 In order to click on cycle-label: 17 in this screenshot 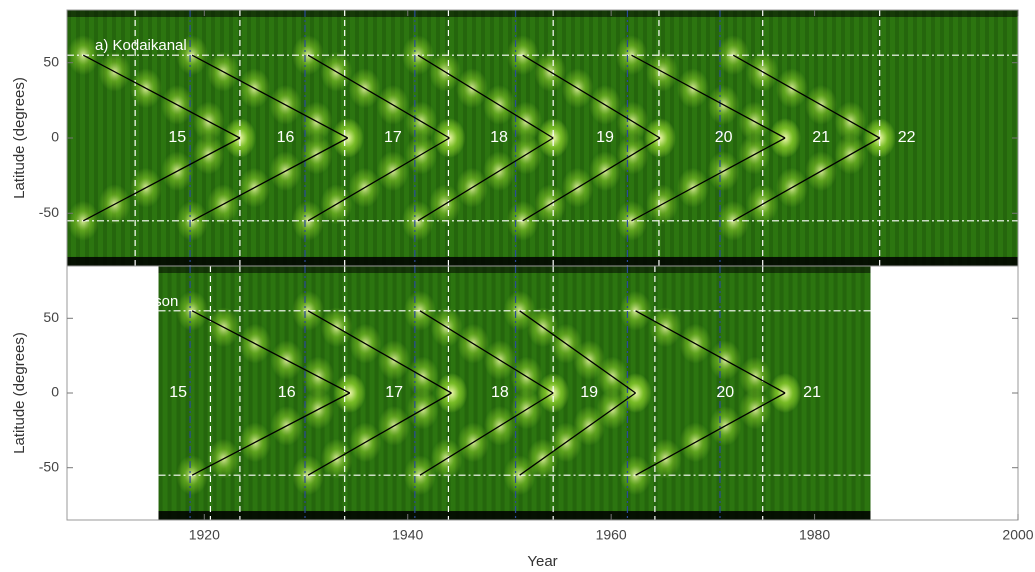, I will do `click(394, 392)`.